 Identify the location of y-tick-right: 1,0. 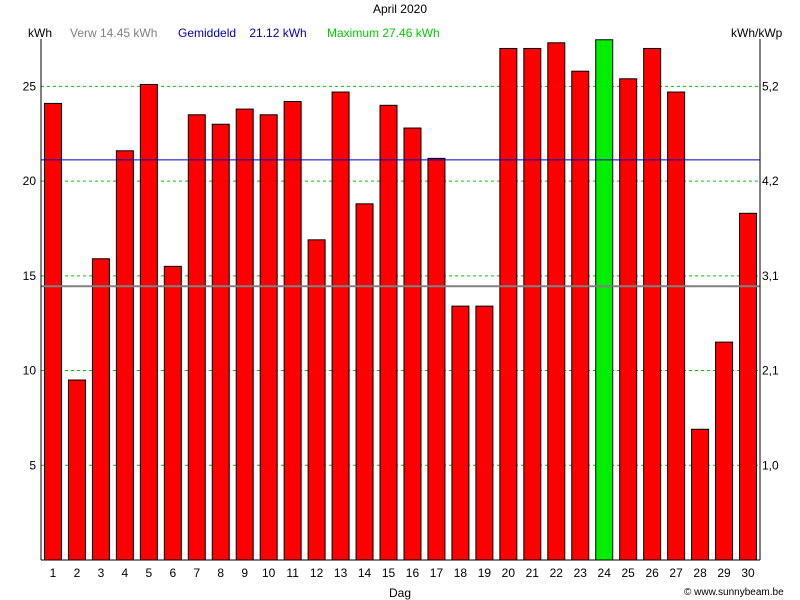
(770, 465).